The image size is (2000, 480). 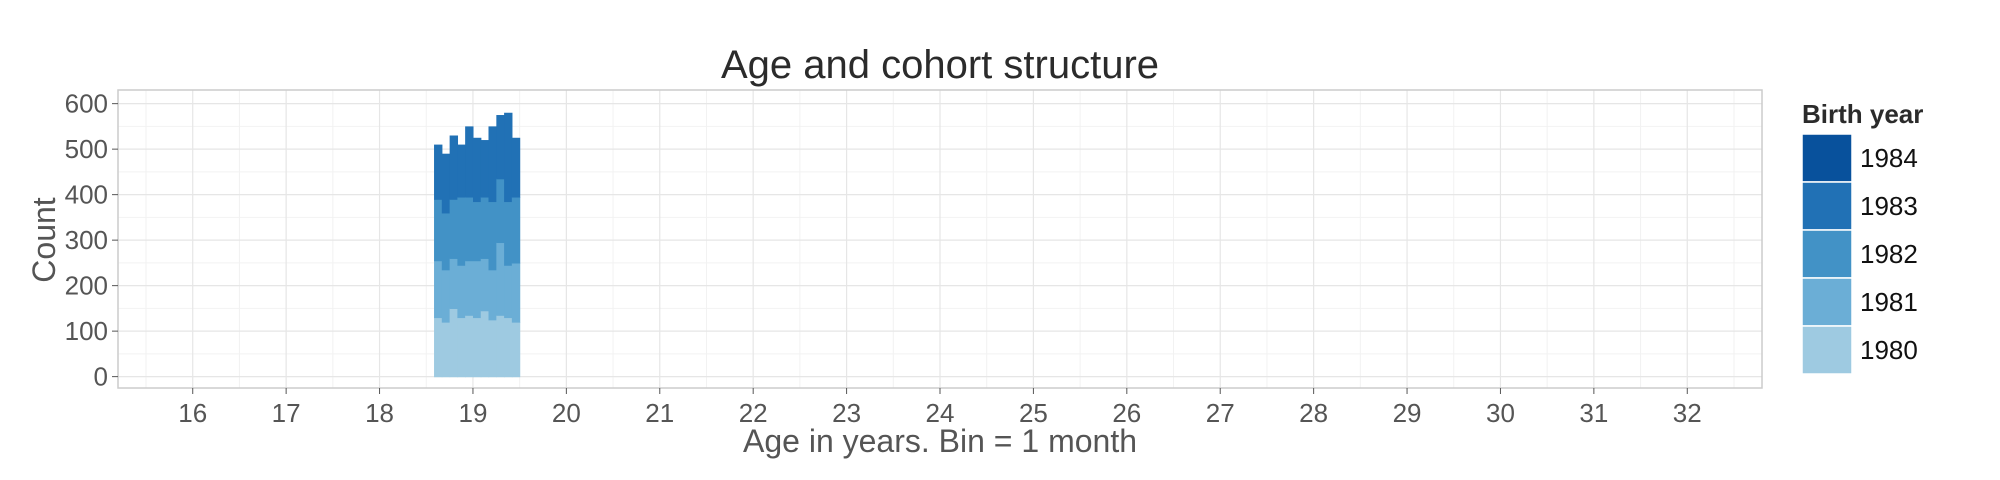 What do you see at coordinates (940, 65) in the screenshot?
I see `chart-title: Age and cohort structure` at bounding box center [940, 65].